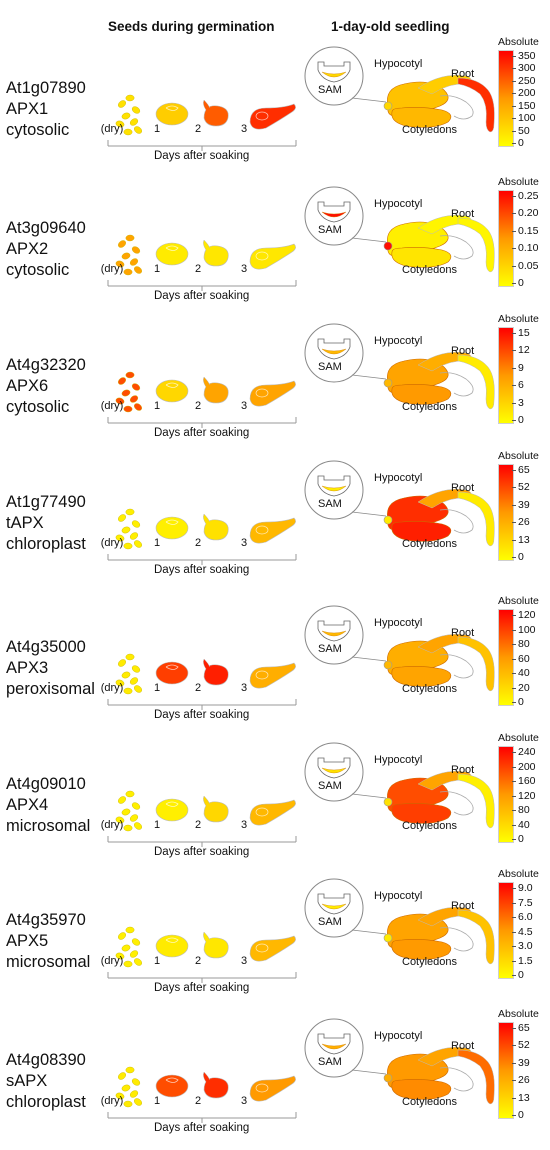 Image resolution: width=550 pixels, height=1150 pixels. I want to click on protein-name: APX5, so click(27, 941).